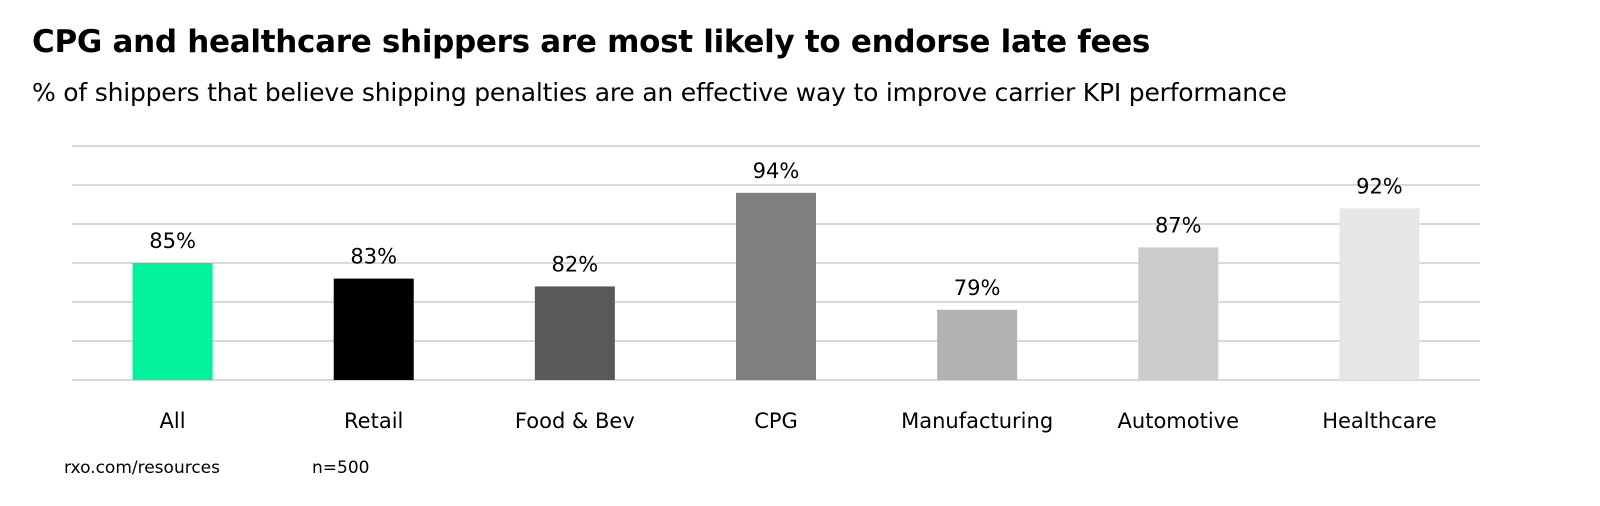  What do you see at coordinates (1379, 294) in the screenshot?
I see `bar-healthcare` at bounding box center [1379, 294].